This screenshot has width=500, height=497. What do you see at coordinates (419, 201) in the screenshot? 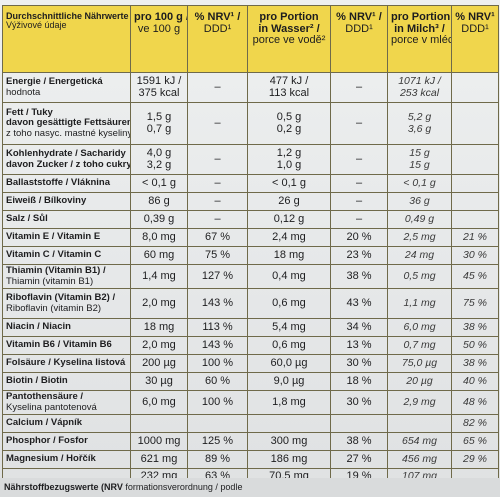
I see `value-portion-milk: 36 g` at bounding box center [419, 201].